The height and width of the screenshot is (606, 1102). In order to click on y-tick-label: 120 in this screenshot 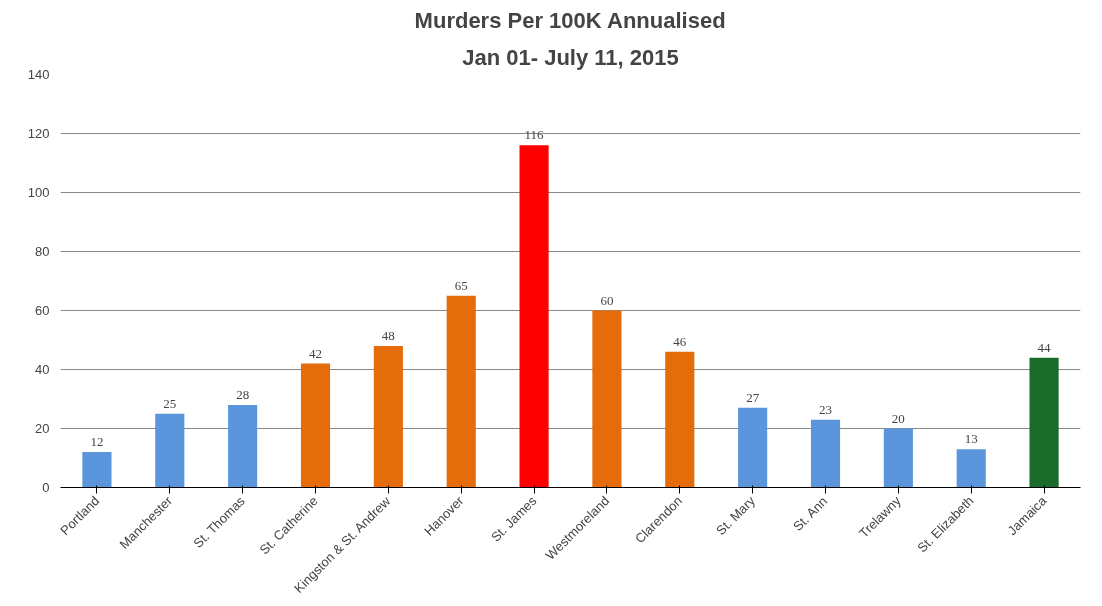, I will do `click(38, 133)`.